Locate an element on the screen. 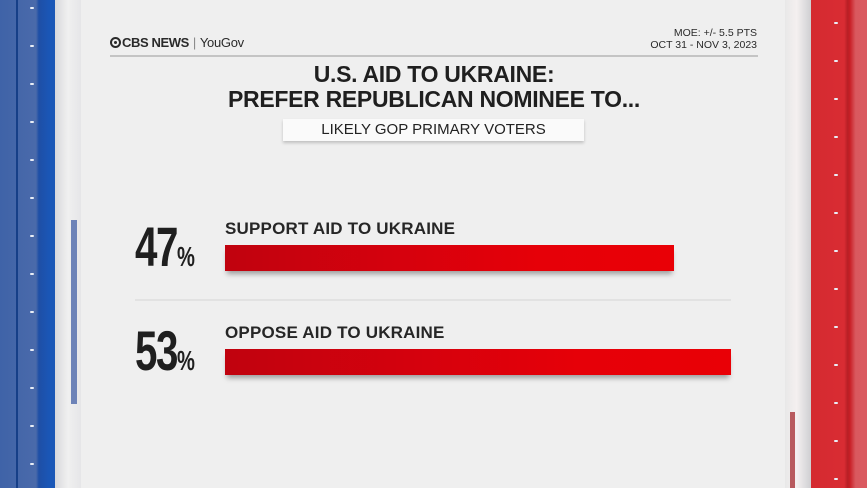  result-label: SUPPORT AID TO UKRAINE is located at coordinates (340, 228).